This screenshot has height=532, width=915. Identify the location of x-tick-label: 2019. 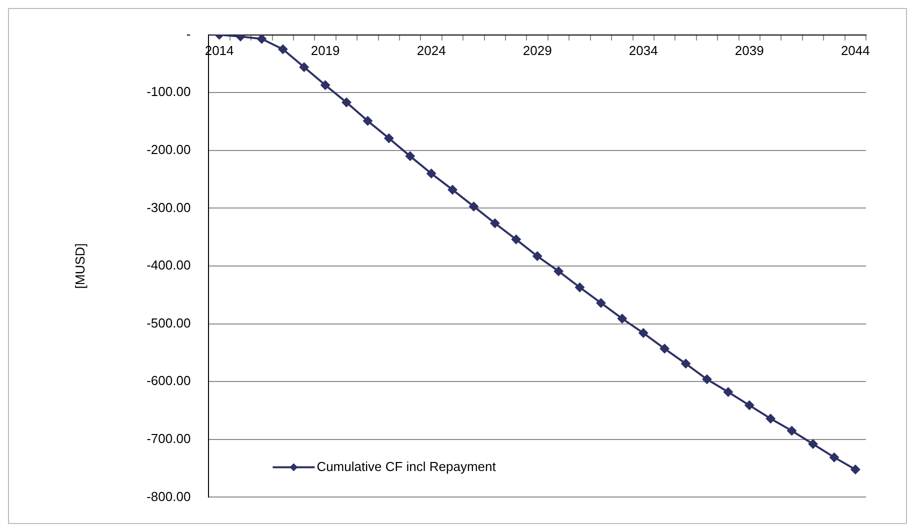
(325, 50).